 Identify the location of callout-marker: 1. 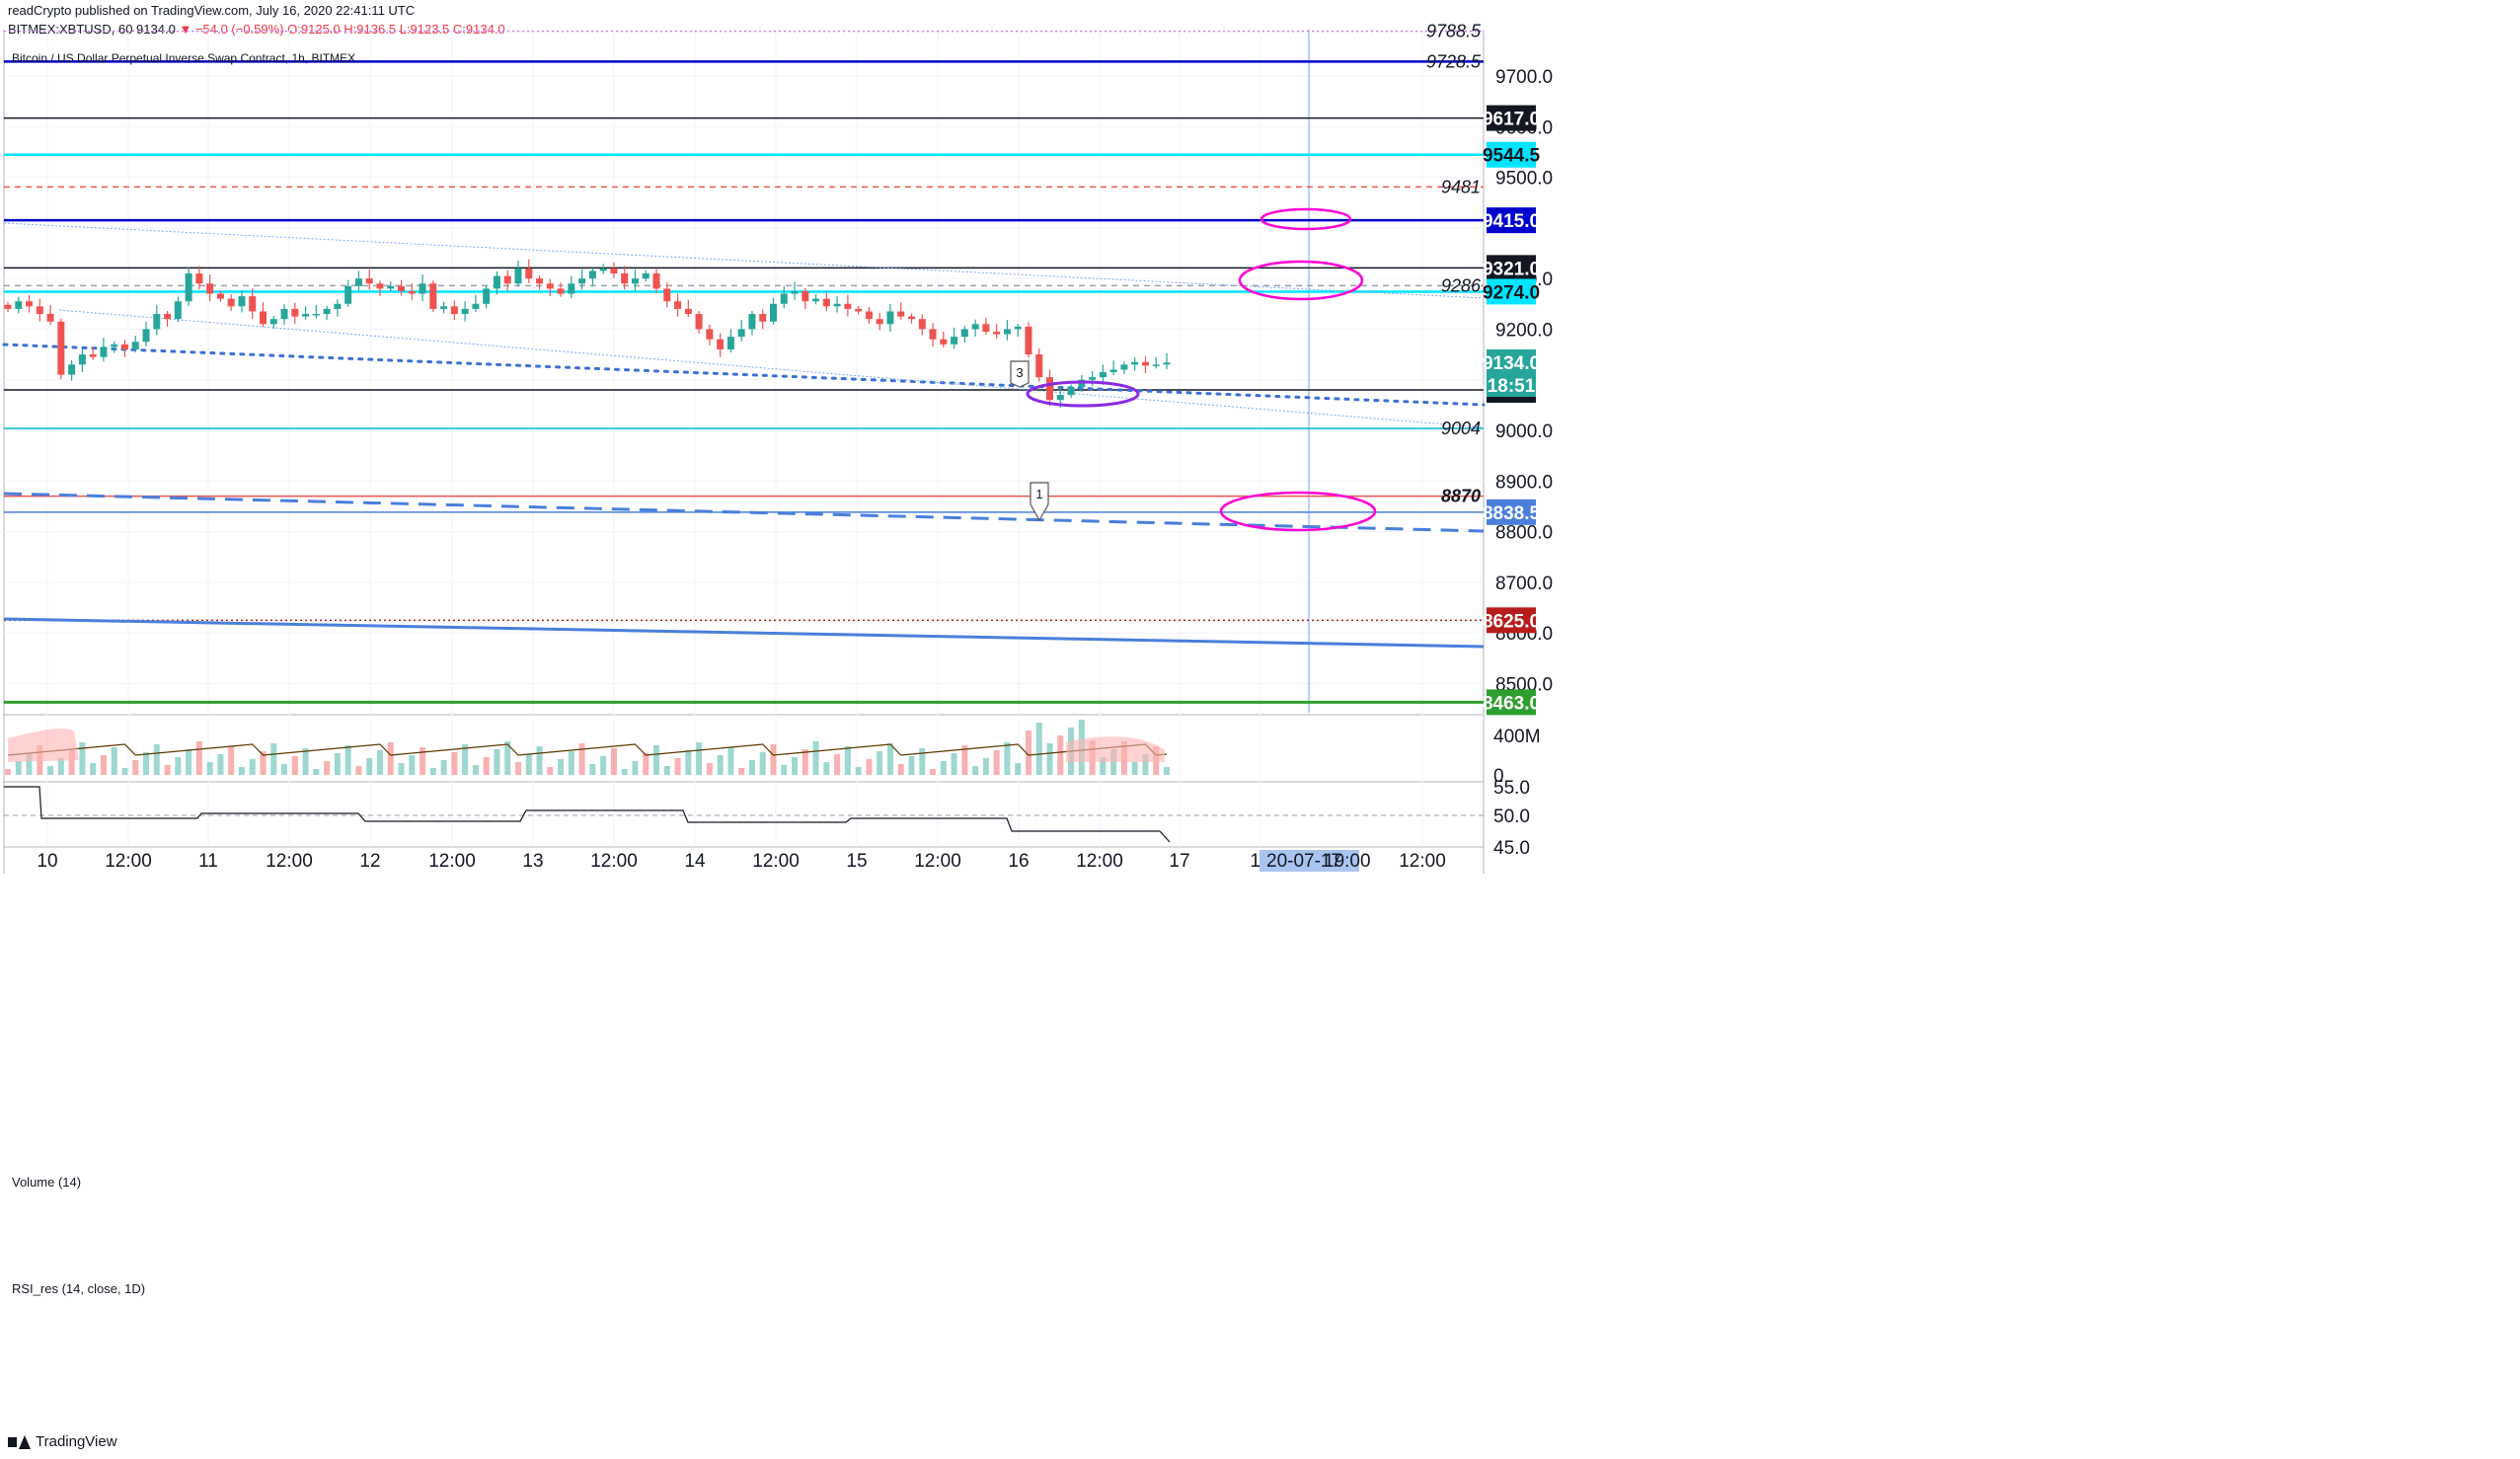
(1039, 502).